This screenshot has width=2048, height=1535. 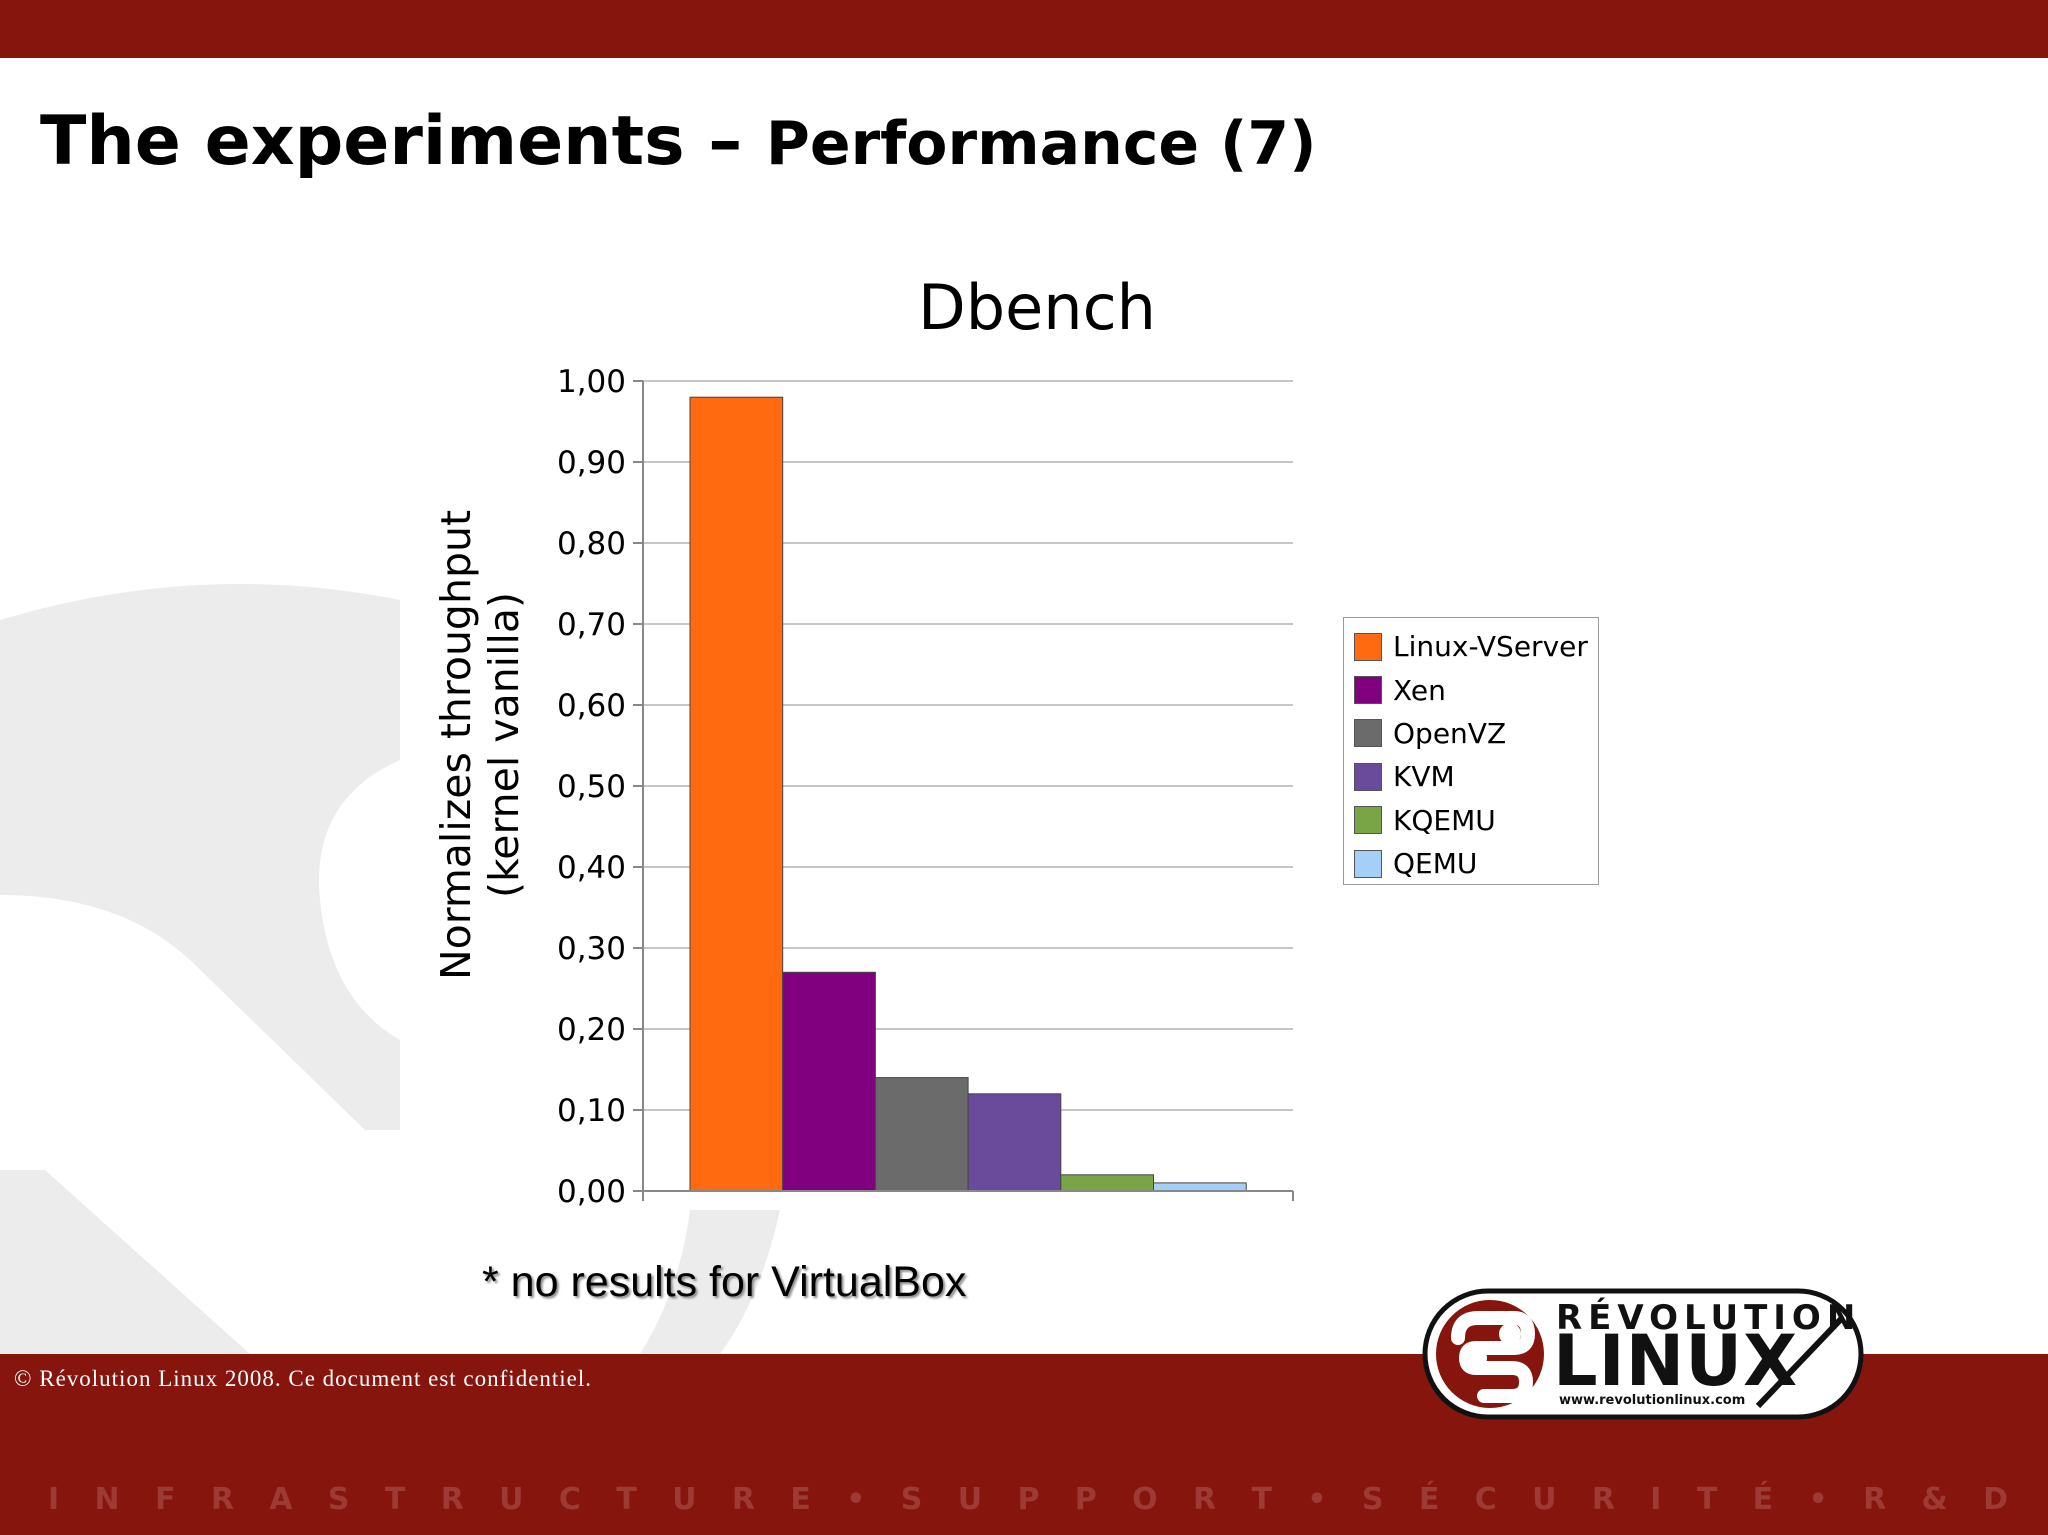 I want to click on slide-title: The experiments – Performance (7), so click(x=678, y=142).